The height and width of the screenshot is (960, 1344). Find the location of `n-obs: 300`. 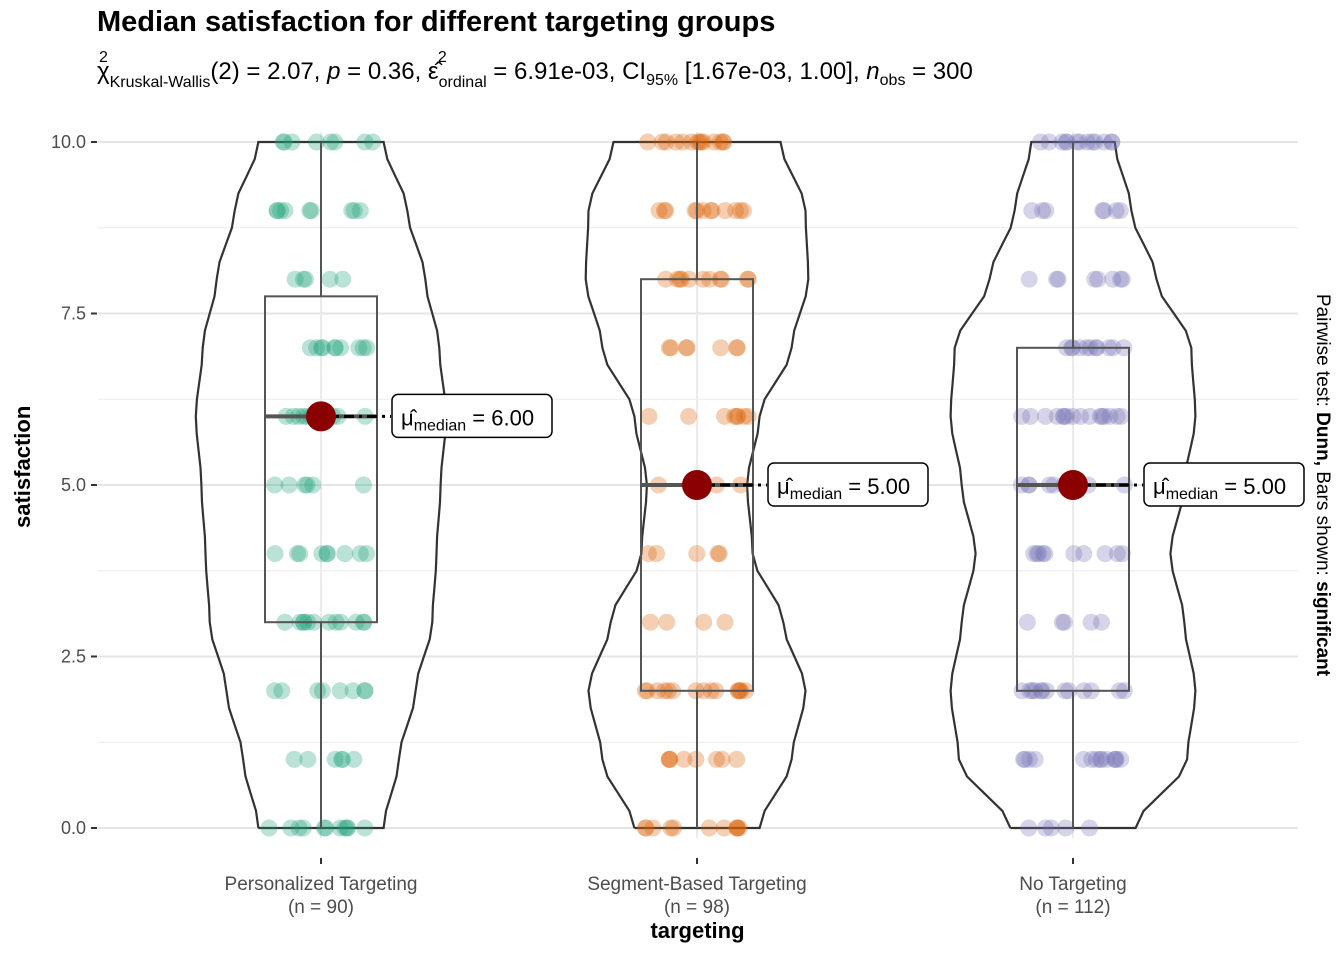

n-obs: 300 is located at coordinates (952, 71).